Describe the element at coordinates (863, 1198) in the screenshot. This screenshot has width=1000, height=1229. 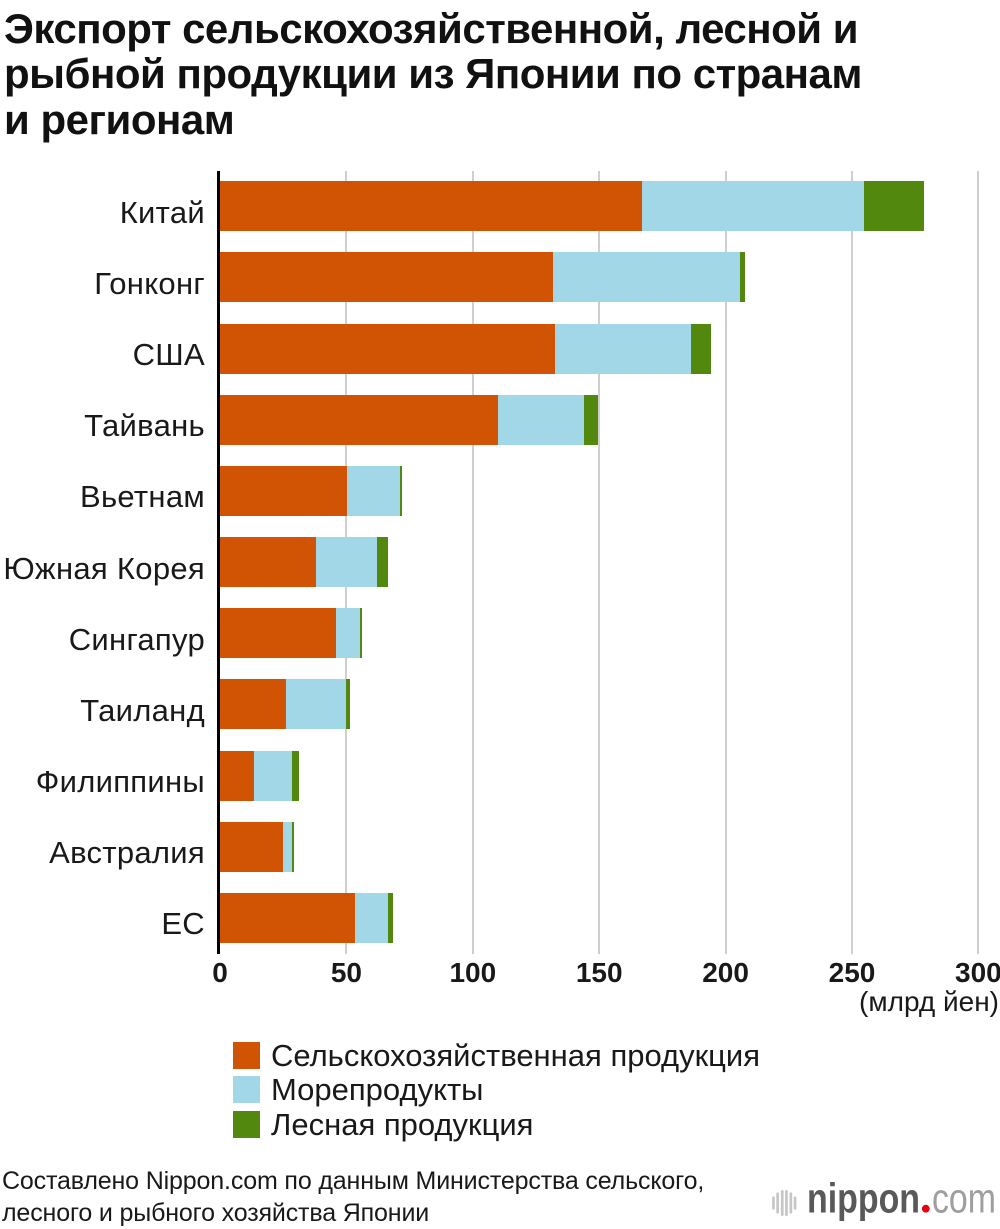
I see `svg-text: nippon` at that location.